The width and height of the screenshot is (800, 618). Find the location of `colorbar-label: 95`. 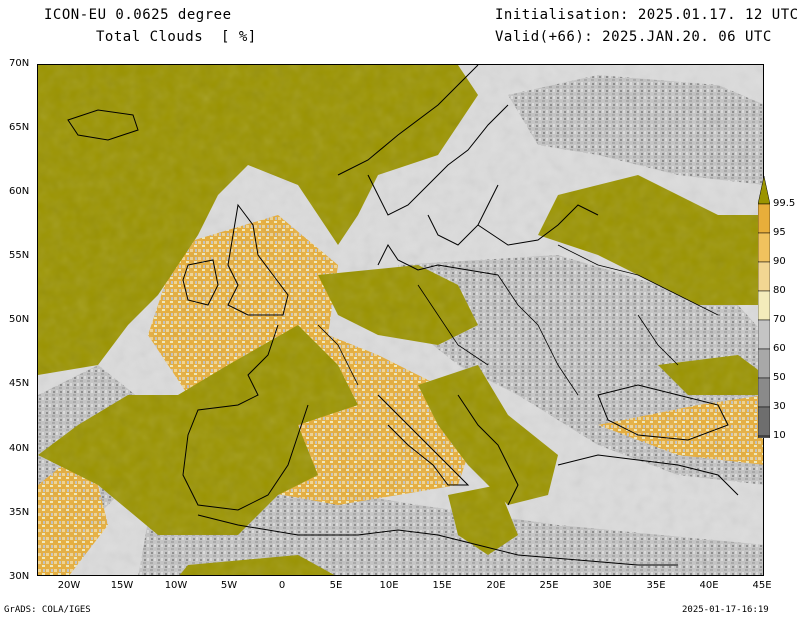

colorbar-label: 95 is located at coordinates (779, 232).